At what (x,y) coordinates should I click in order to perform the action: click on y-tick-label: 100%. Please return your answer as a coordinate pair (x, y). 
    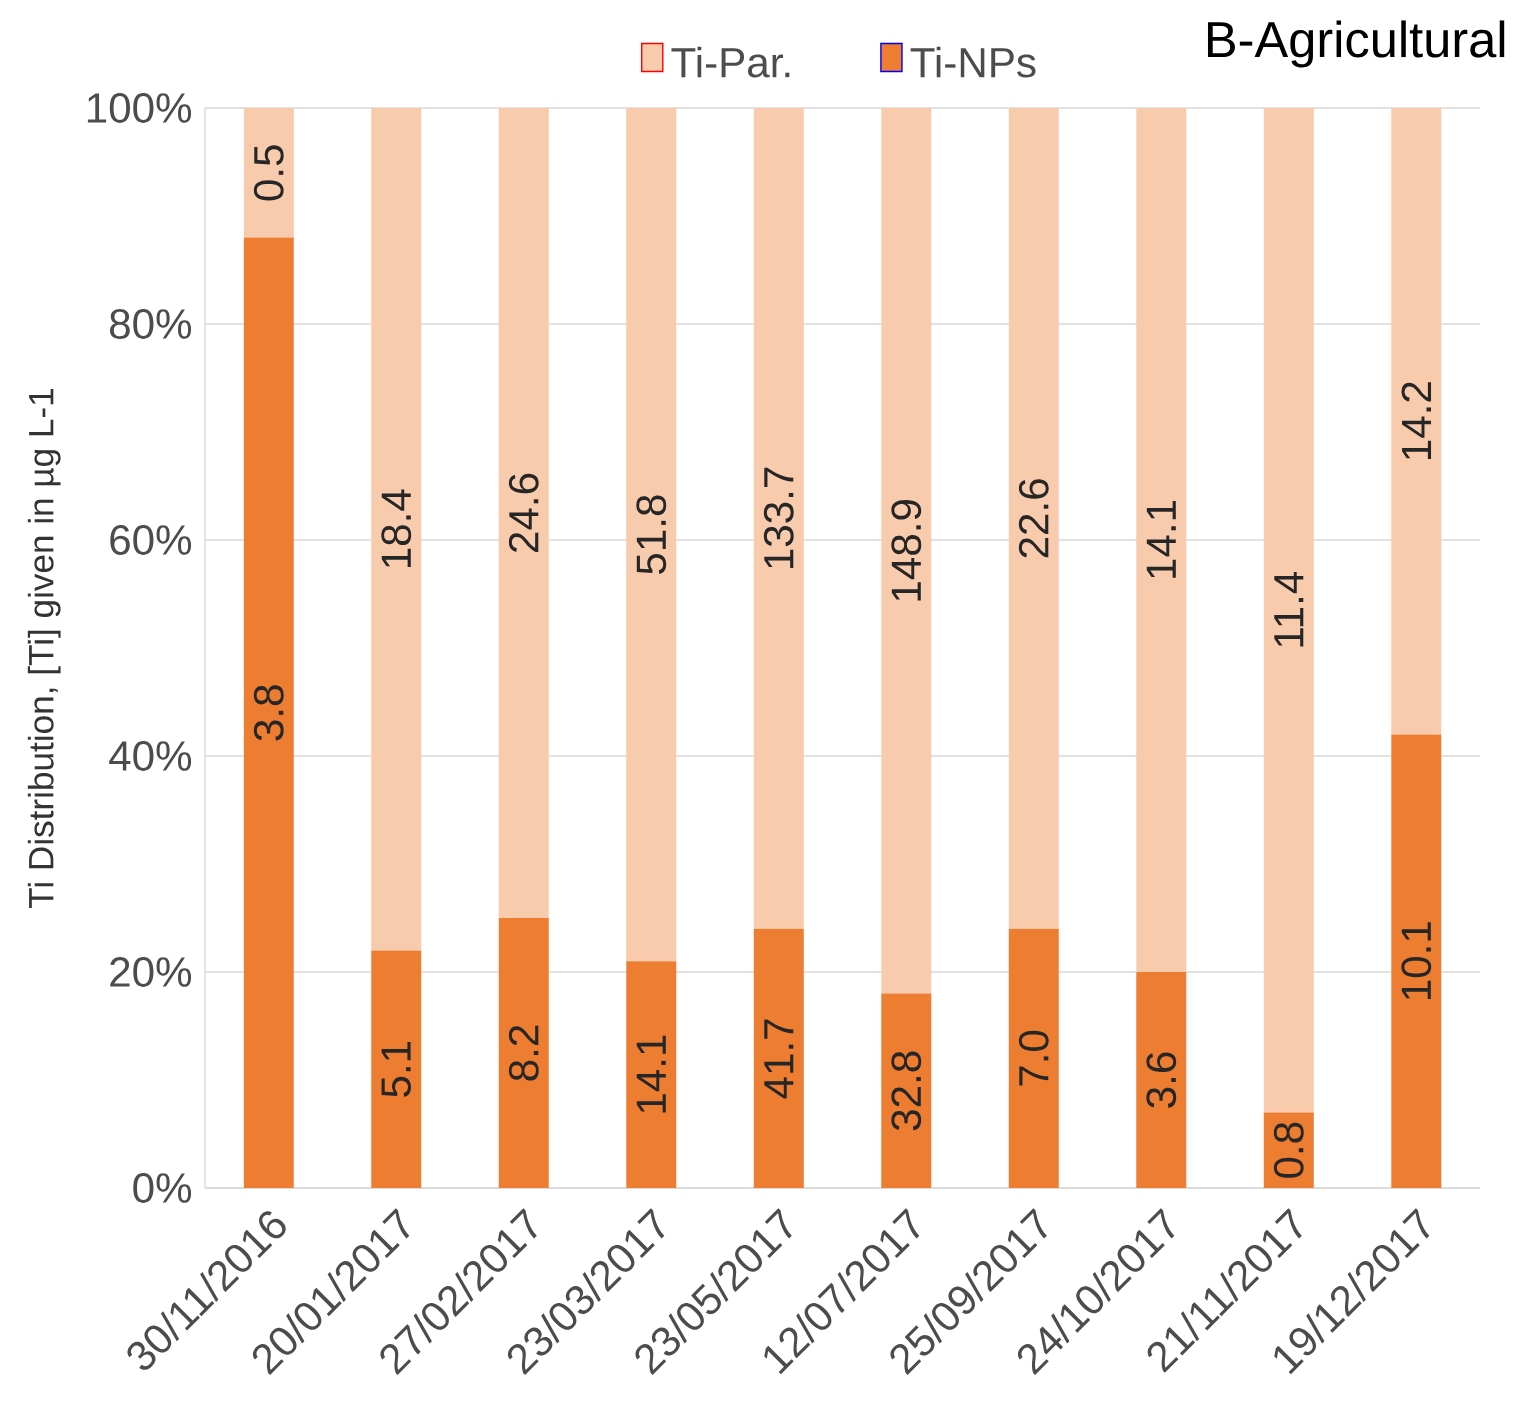
    Looking at the image, I should click on (139, 108).